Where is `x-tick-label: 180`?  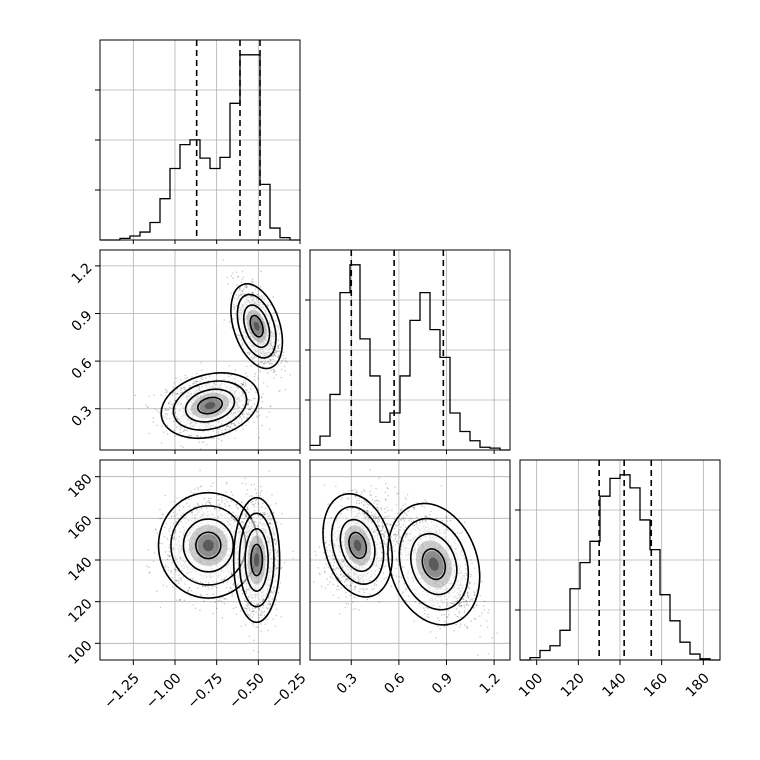 x-tick-label: 180 is located at coordinates (698, 685).